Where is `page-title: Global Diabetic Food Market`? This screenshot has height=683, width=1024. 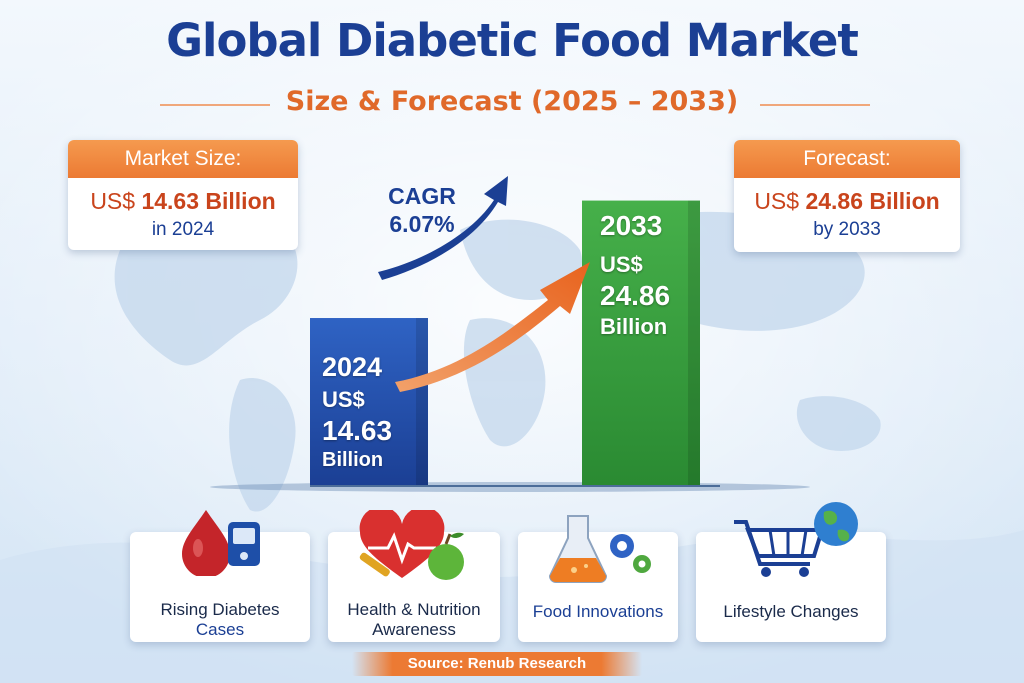
page-title: Global Diabetic Food Market is located at coordinates (512, 40).